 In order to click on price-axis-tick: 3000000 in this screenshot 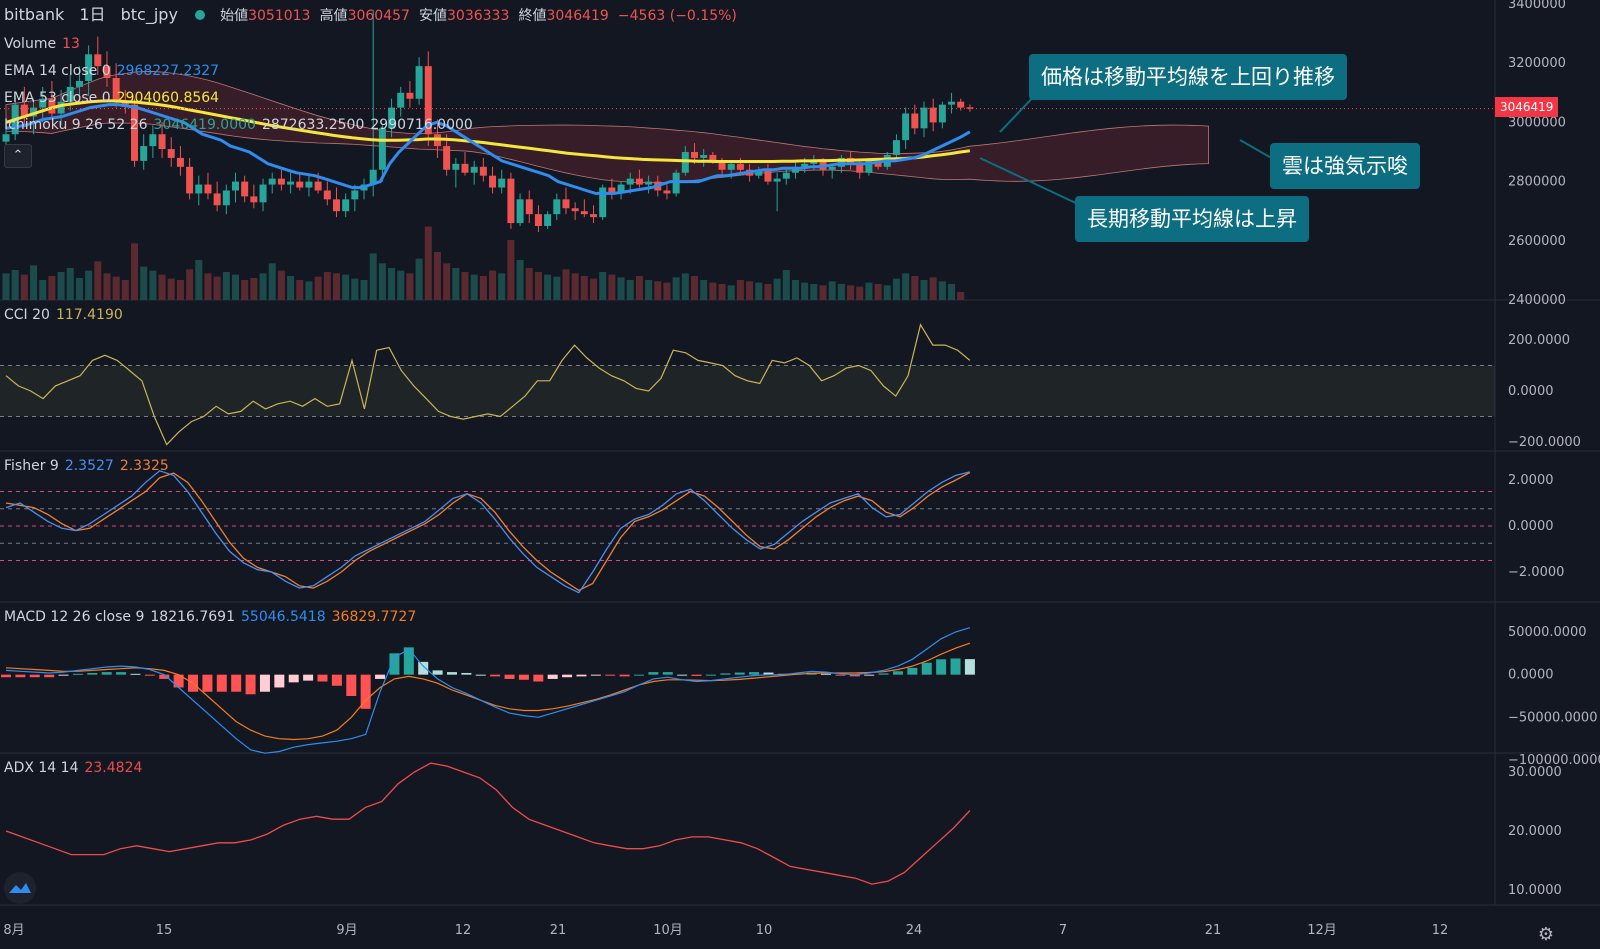, I will do `click(1537, 122)`.